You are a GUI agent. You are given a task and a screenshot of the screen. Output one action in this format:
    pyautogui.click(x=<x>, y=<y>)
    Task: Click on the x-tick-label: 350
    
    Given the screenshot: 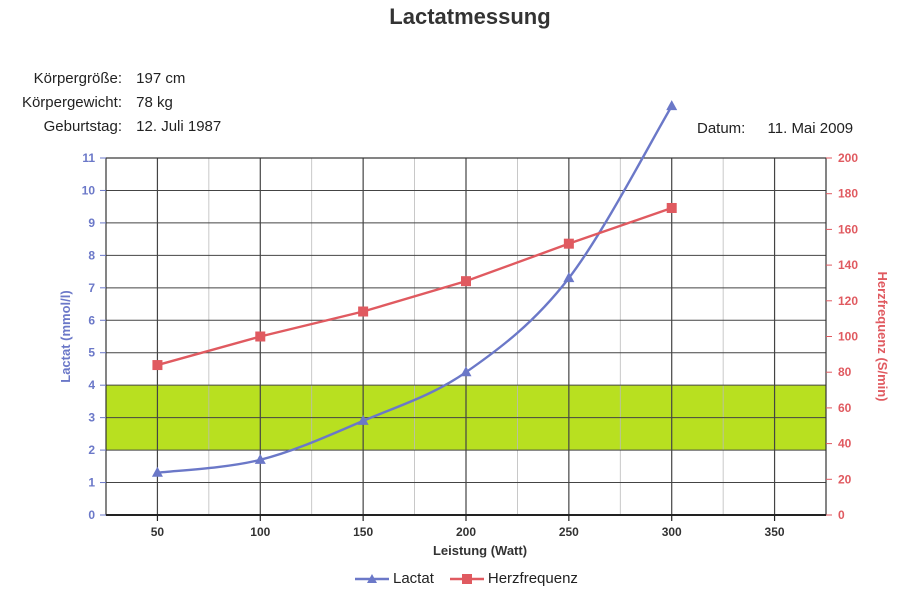 What is the action you would take?
    pyautogui.click(x=775, y=532)
    